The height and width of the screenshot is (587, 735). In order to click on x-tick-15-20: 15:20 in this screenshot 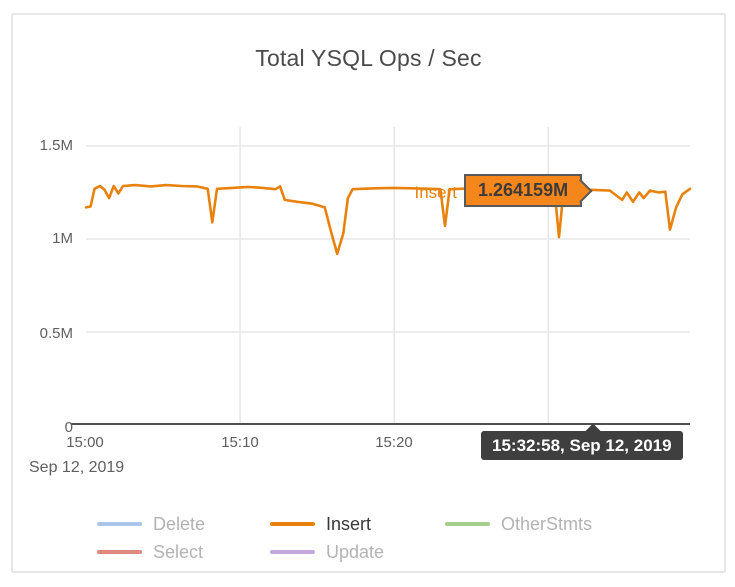, I will do `click(394, 442)`.